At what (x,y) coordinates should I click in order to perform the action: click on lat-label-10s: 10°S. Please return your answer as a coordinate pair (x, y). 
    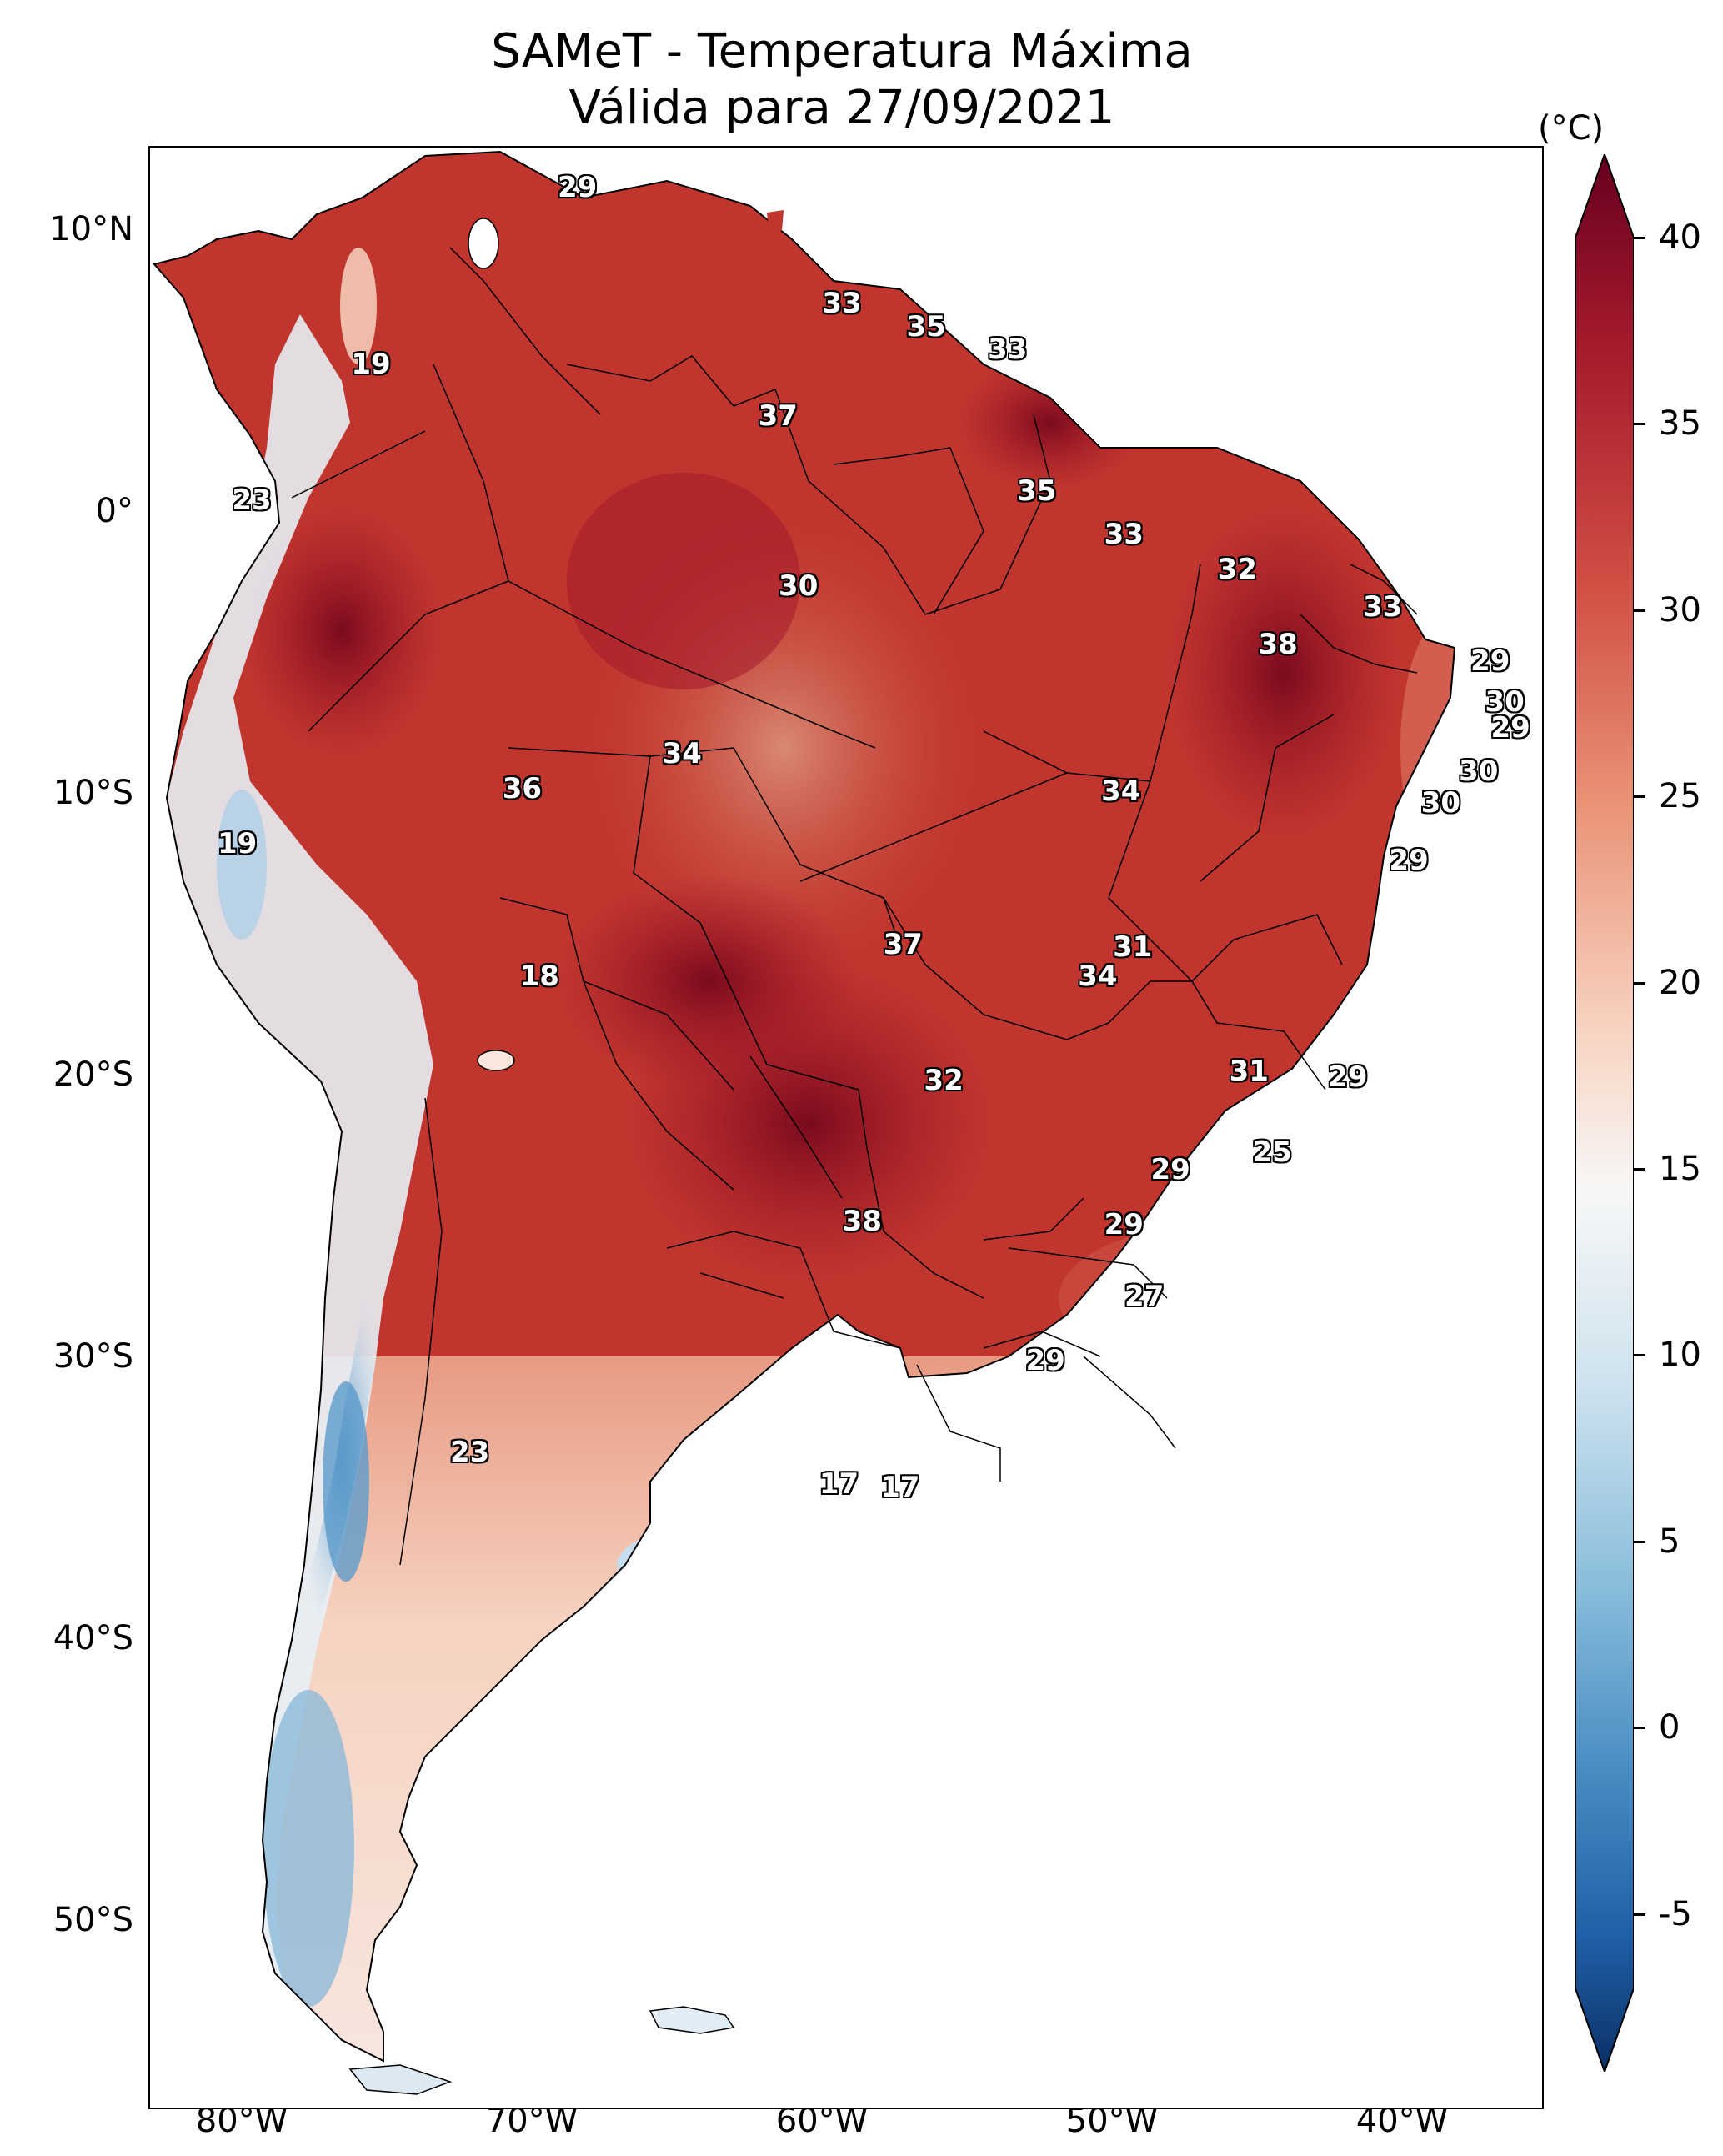
    Looking at the image, I should click on (93, 793).